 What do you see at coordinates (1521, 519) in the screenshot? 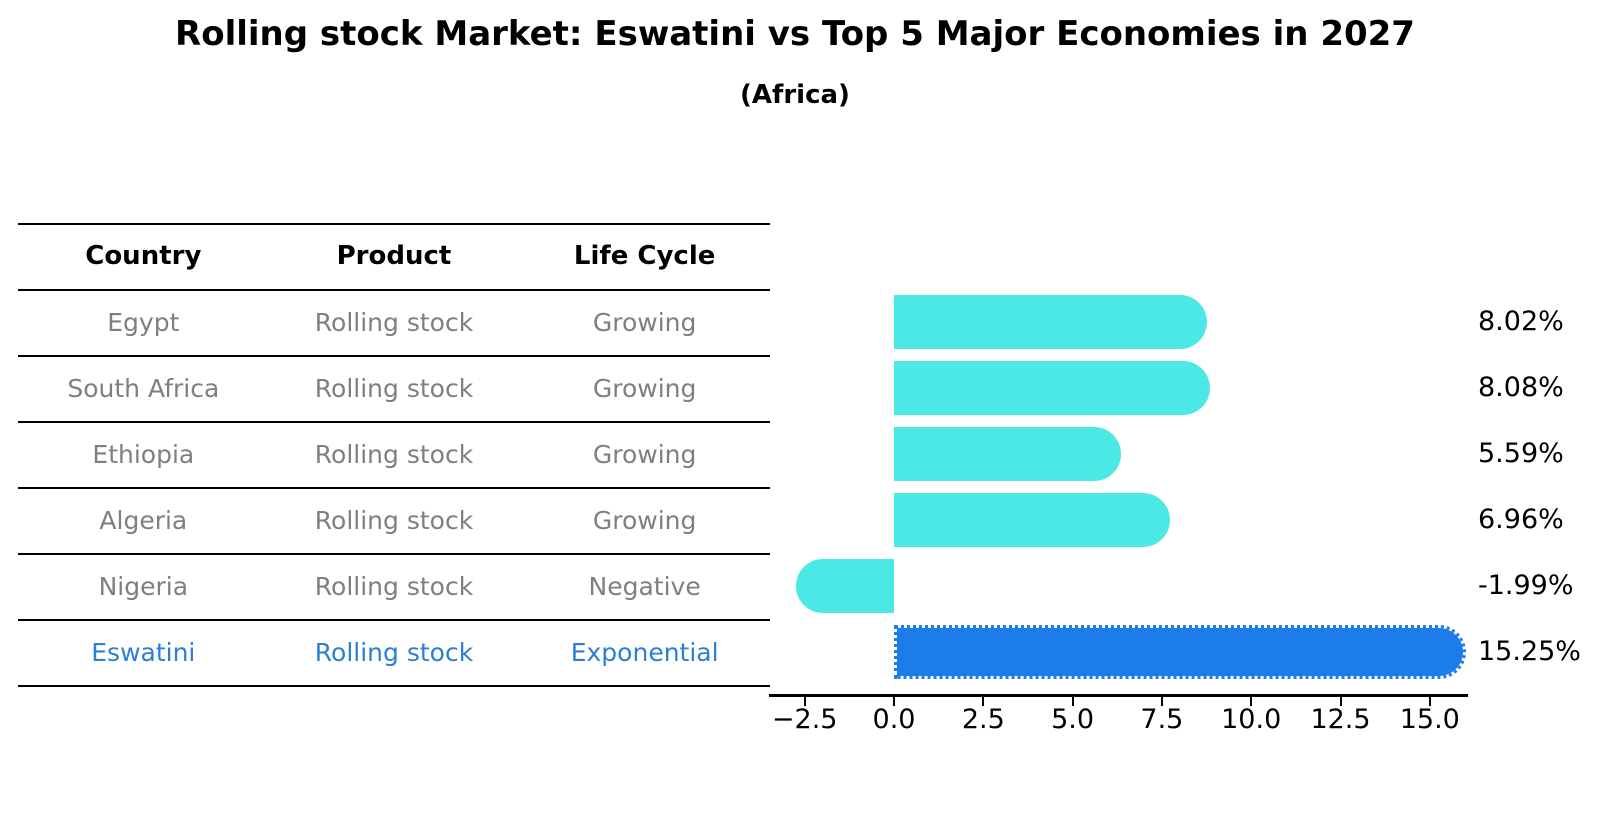
I see `value-label: 6.96%` at bounding box center [1521, 519].